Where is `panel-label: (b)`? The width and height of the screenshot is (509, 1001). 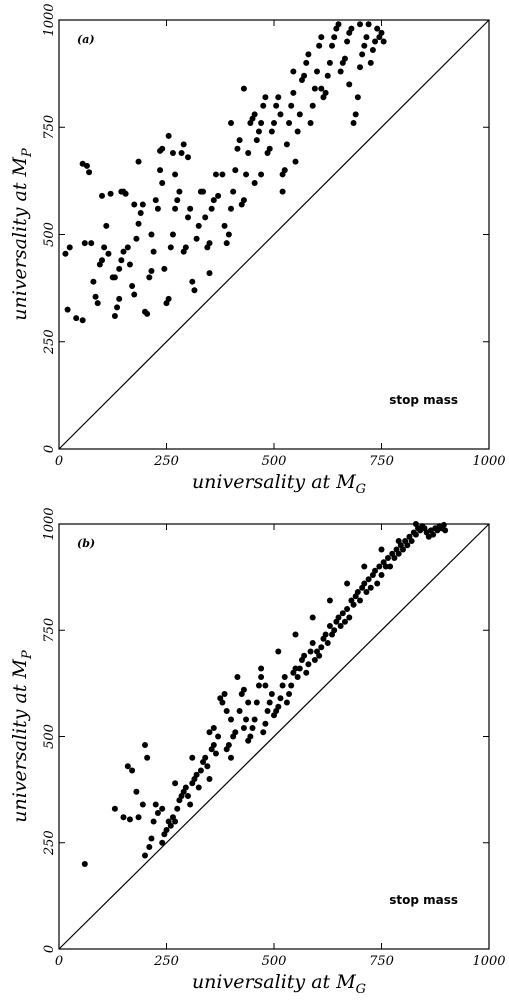
panel-label: (b) is located at coordinates (86, 543).